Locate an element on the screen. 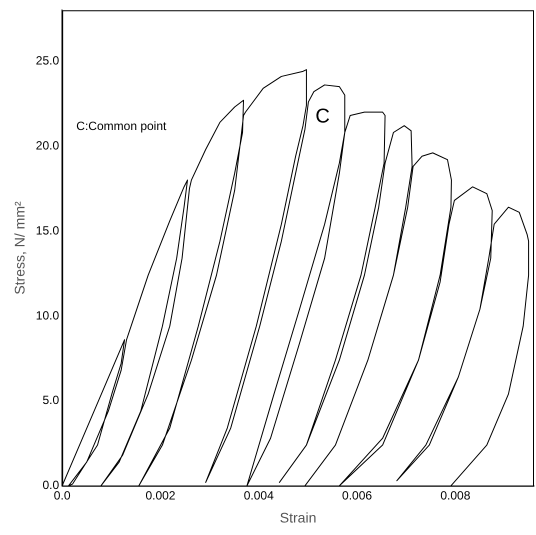 Image resolution: width=536 pixels, height=535 pixels. x-tick-label: 0.004 is located at coordinates (259, 495).